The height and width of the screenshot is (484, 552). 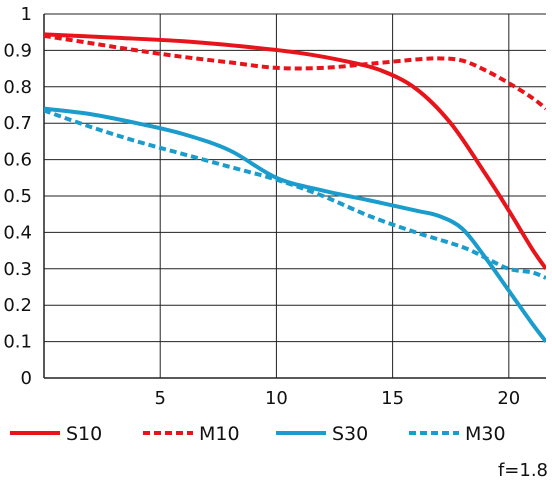 What do you see at coordinates (17, 123) in the screenshot?
I see `y-tick-label: 0.7` at bounding box center [17, 123].